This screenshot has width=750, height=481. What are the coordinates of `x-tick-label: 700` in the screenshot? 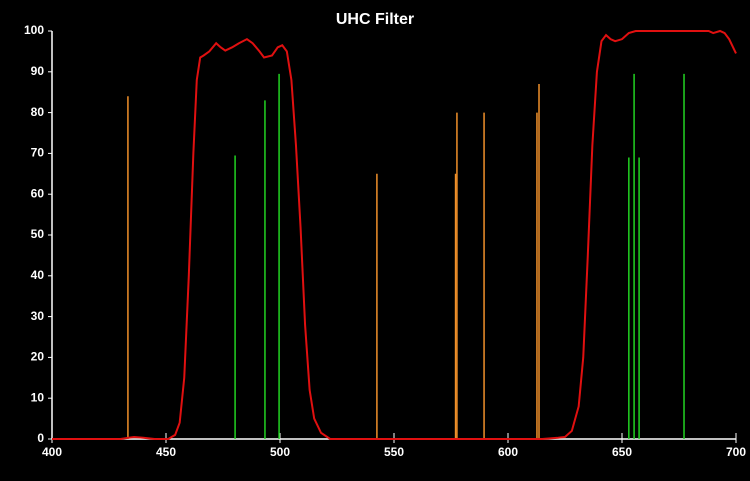 It's located at (736, 452).